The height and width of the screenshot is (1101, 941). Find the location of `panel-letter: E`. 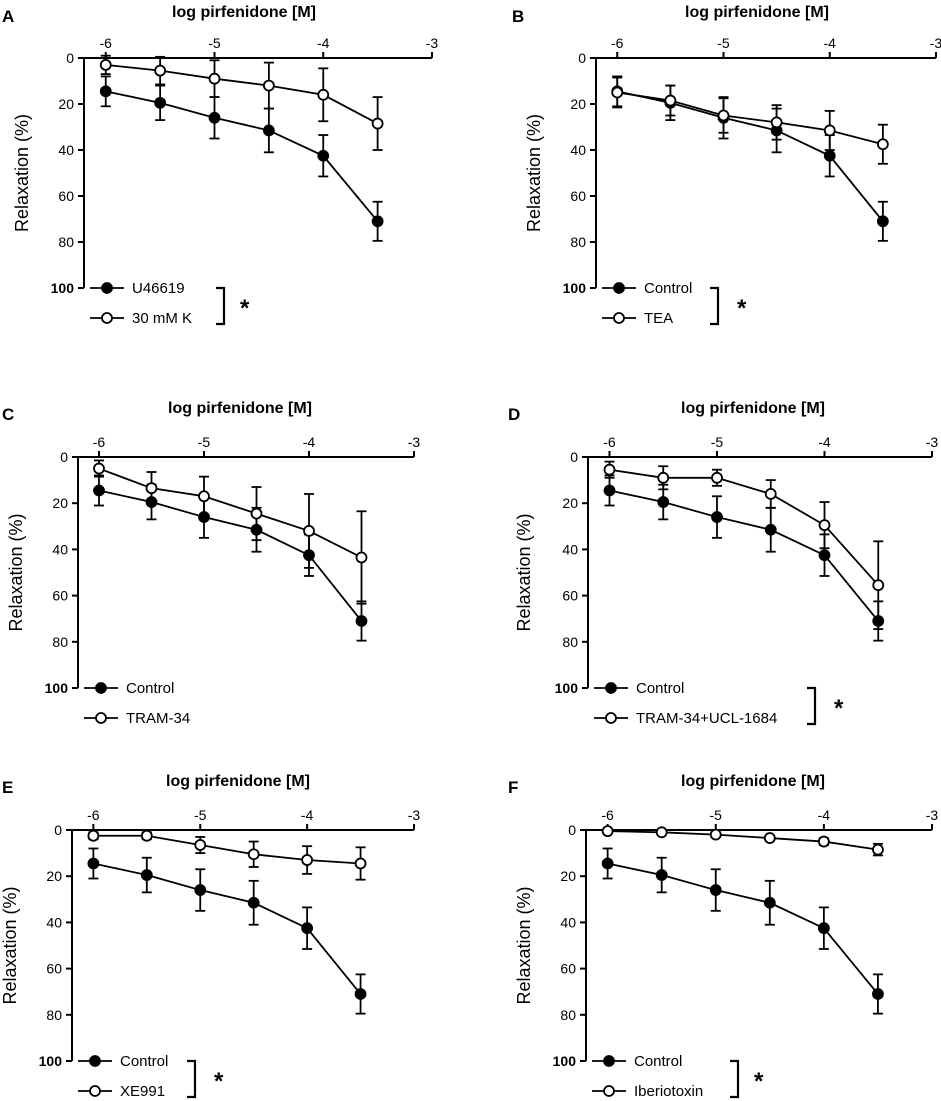

panel-letter: E is located at coordinates (7, 787).